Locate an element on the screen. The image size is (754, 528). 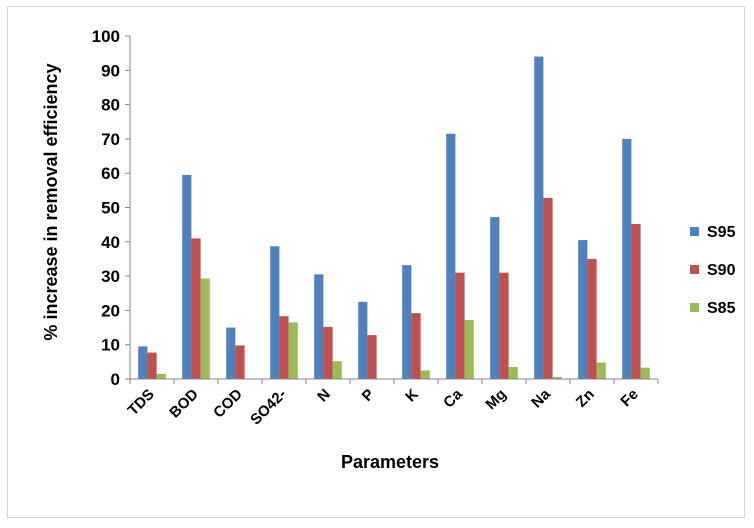
bar-S85-BOD is located at coordinates (205, 328).